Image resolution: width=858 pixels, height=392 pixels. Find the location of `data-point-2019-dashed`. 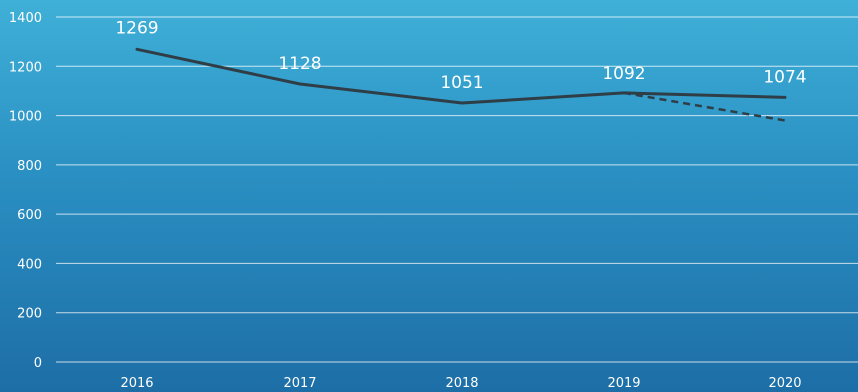

data-point-2019-dashed is located at coordinates (624, 92).